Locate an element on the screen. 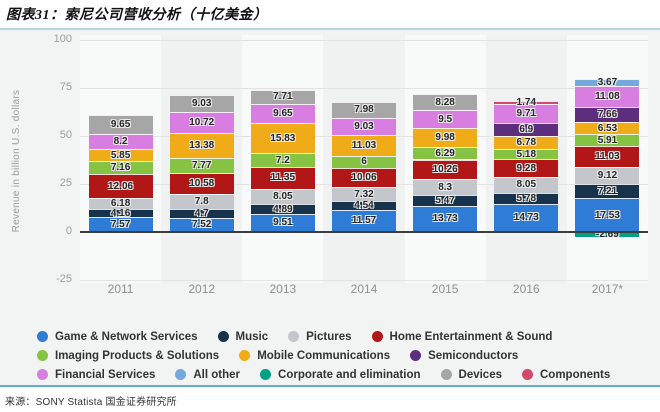 The height and width of the screenshot is (412, 660). bar-segment: 6 is located at coordinates (364, 162).